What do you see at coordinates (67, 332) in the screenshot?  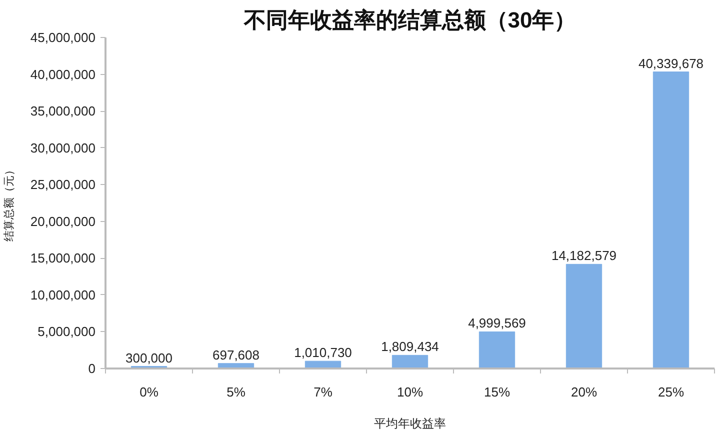 I see `y-tick-label: 5,000,000` at bounding box center [67, 332].